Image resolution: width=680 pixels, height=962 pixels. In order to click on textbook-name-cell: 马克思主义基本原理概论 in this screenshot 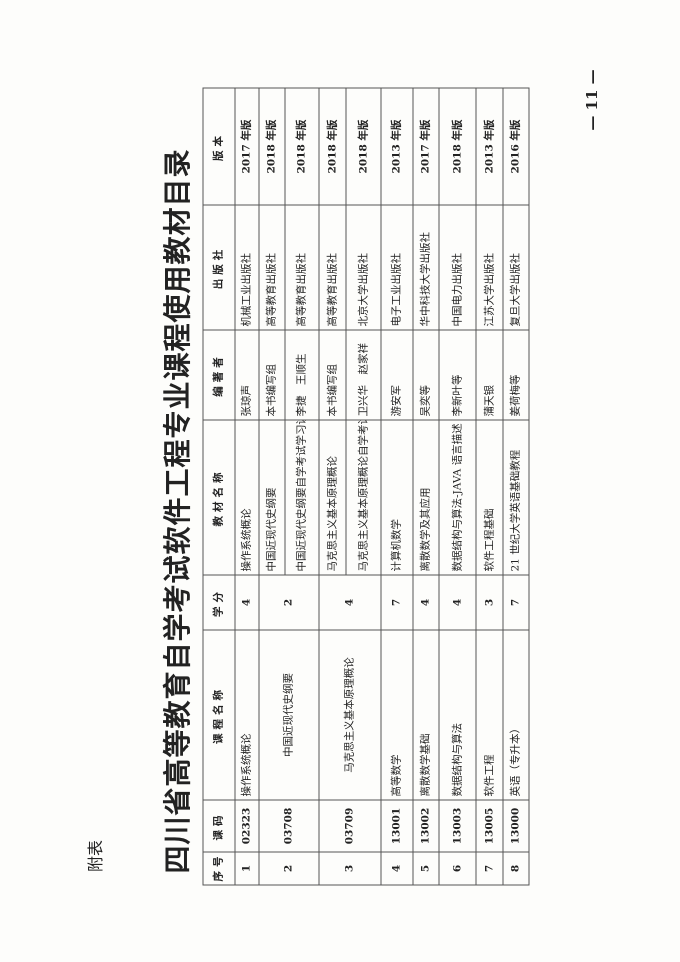, I will do `click(332, 497)`.